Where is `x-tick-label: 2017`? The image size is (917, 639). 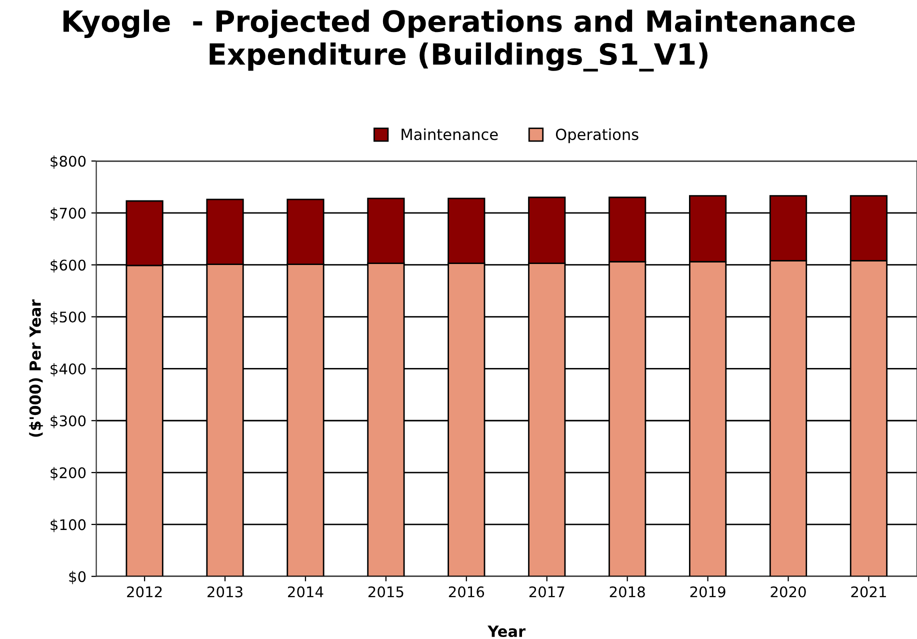
x-tick-label: 2017 is located at coordinates (546, 592).